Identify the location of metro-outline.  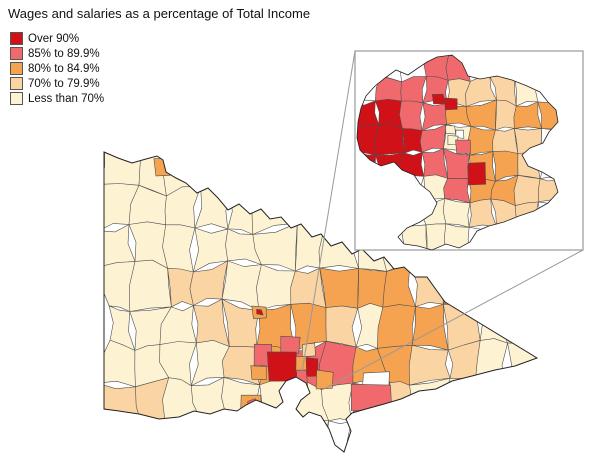
(457, 152).